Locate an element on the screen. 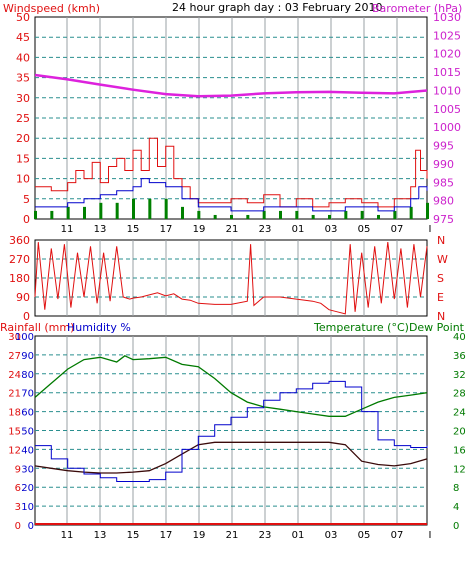 Image resolution: width=468 pixels, height=563 pixels. wind-axis-tick: 35 is located at coordinates (23, 78).